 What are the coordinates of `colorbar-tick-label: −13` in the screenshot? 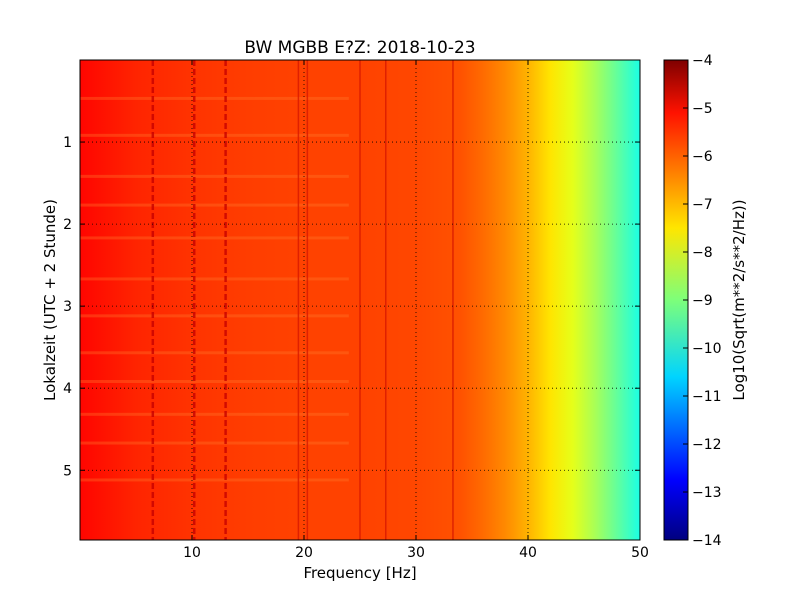 It's located at (707, 493).